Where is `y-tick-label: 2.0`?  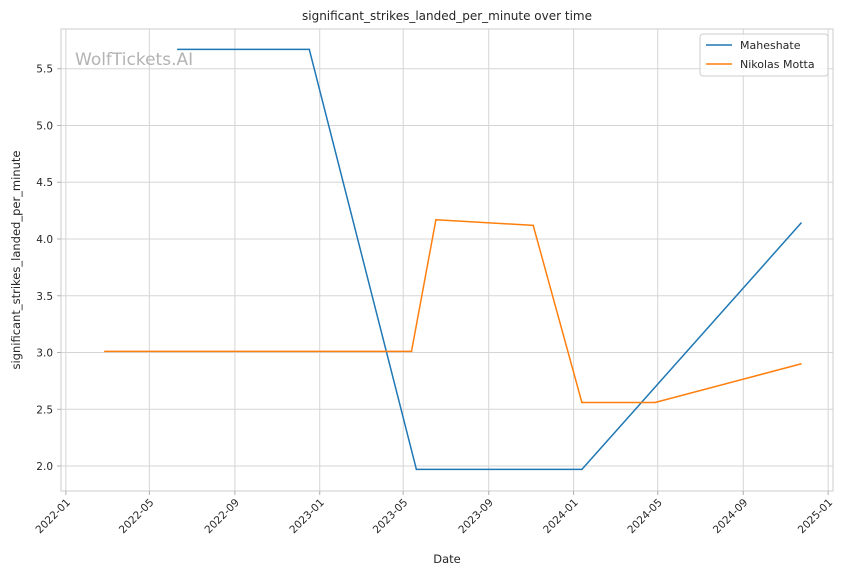 y-tick-label: 2.0 is located at coordinates (44, 467).